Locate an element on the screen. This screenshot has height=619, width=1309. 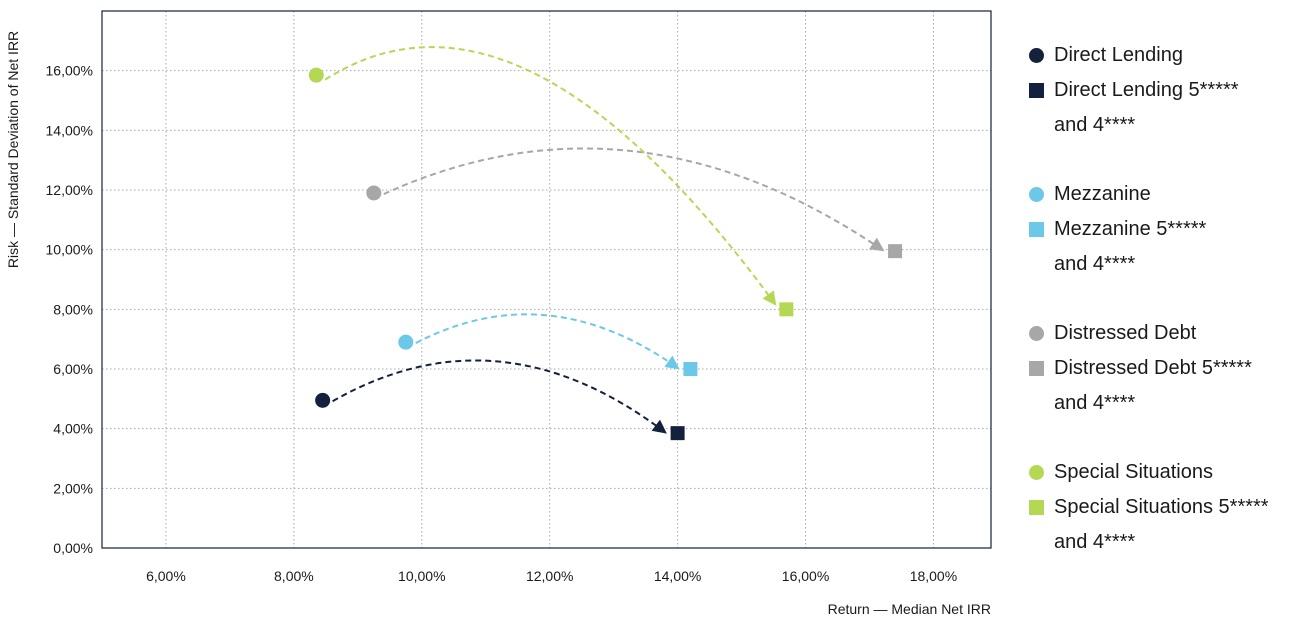
legend-item: Mezzanine 5***** and 4**** is located at coordinates (1168, 247).